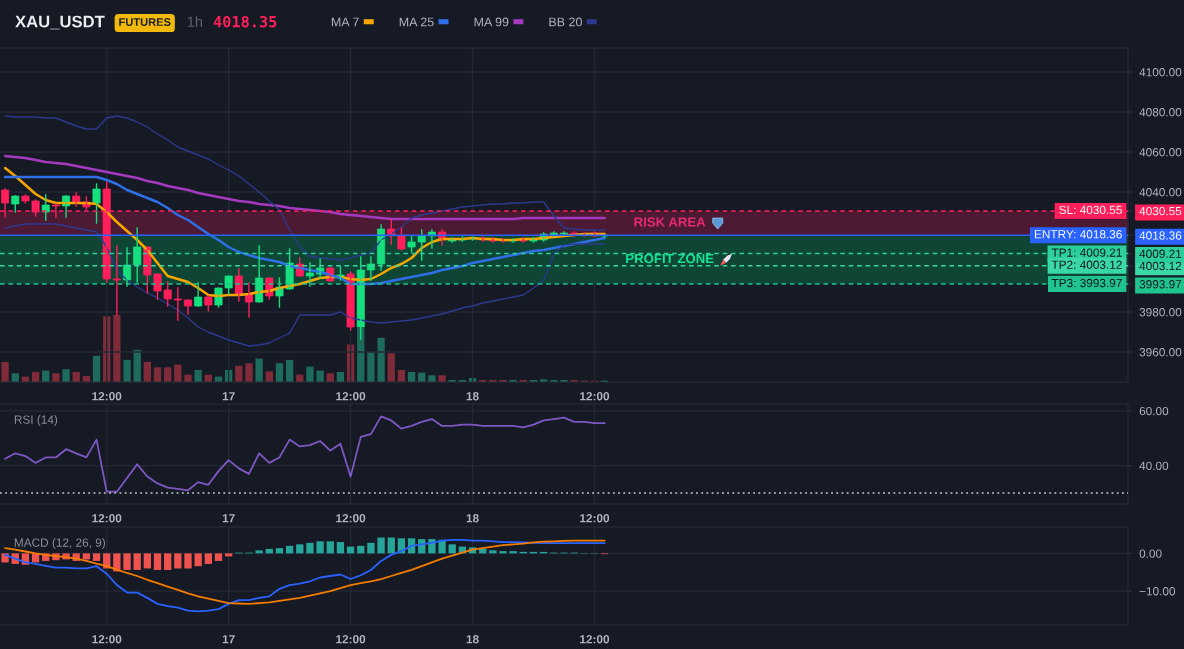 The image size is (1184, 649). Describe the element at coordinates (491, 22) in the screenshot. I see `legend-label: MA 99` at that location.